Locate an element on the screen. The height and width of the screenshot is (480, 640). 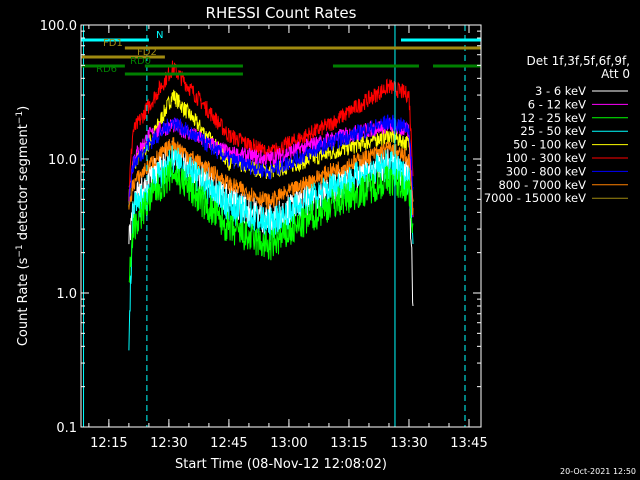
chart-title: RHESSI Count Rates is located at coordinates (281, 13).